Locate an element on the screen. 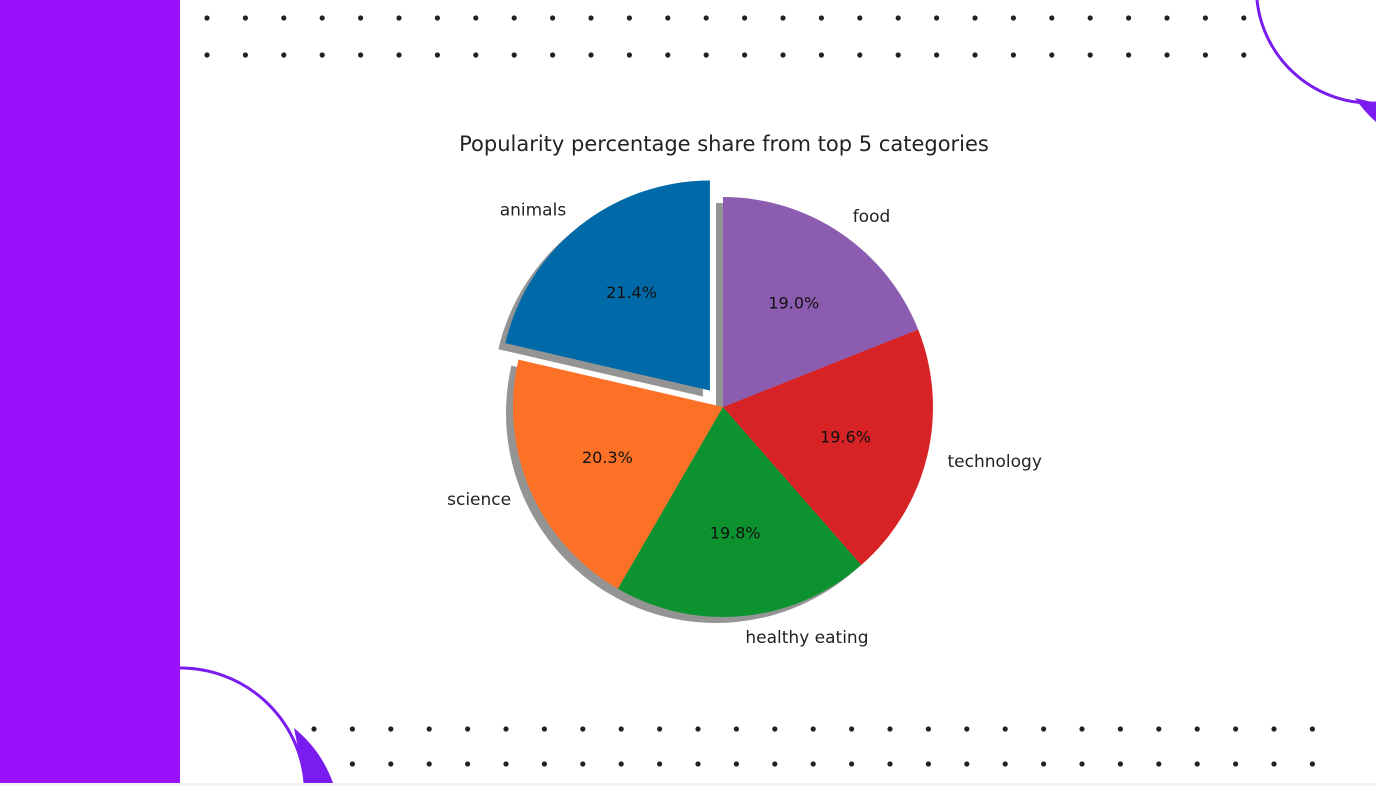 This screenshot has height=786, width=1376. percent-label: 19.6% is located at coordinates (845, 437).